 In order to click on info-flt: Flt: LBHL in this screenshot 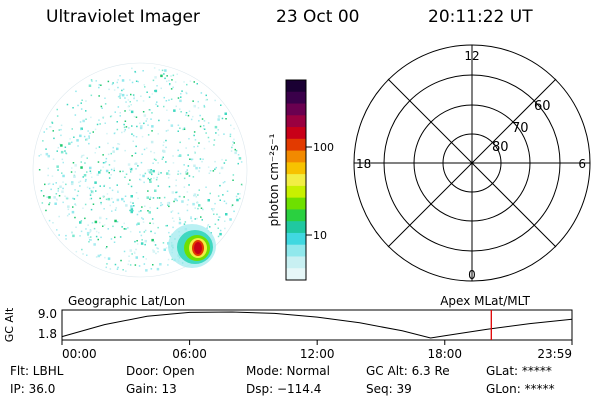, I will do `click(37, 371)`.